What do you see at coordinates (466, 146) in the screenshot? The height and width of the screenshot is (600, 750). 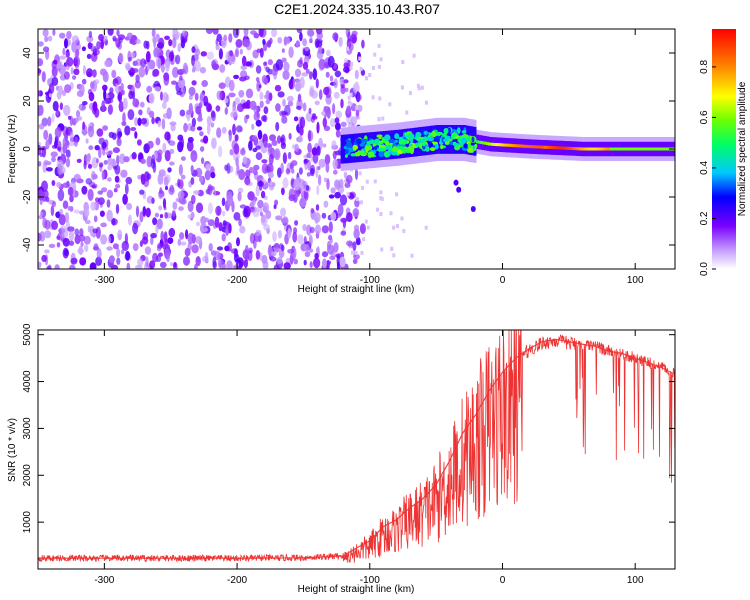 I see `spectrum-signal-cell` at bounding box center [466, 146].